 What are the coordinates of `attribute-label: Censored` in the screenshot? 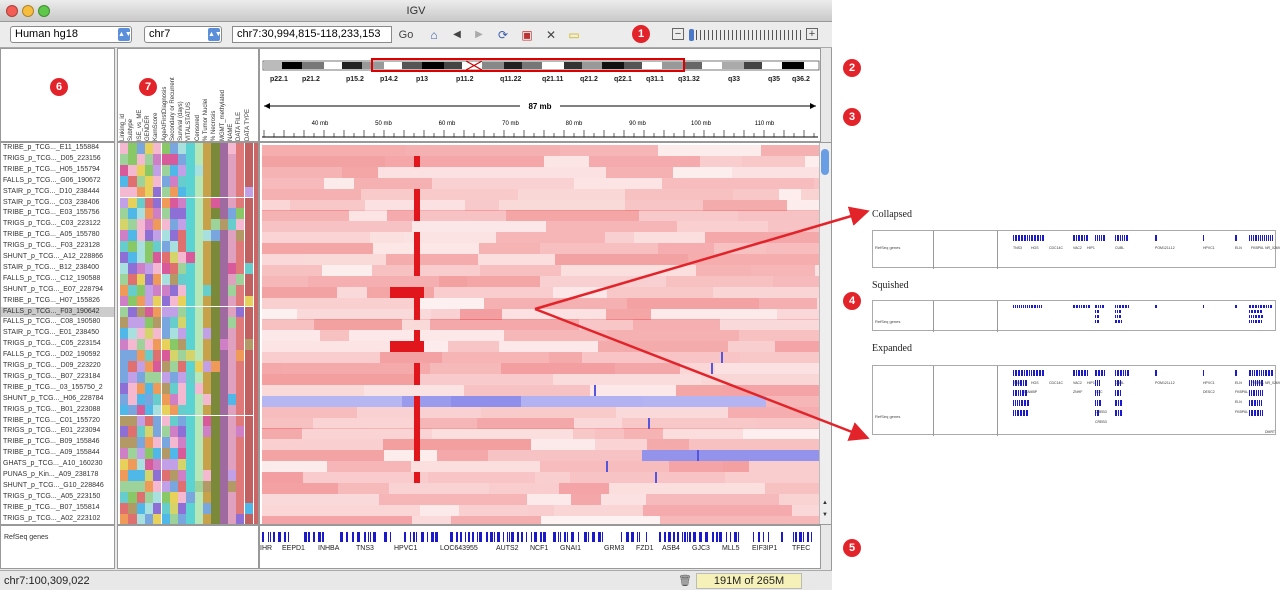 It's located at (197, 127).